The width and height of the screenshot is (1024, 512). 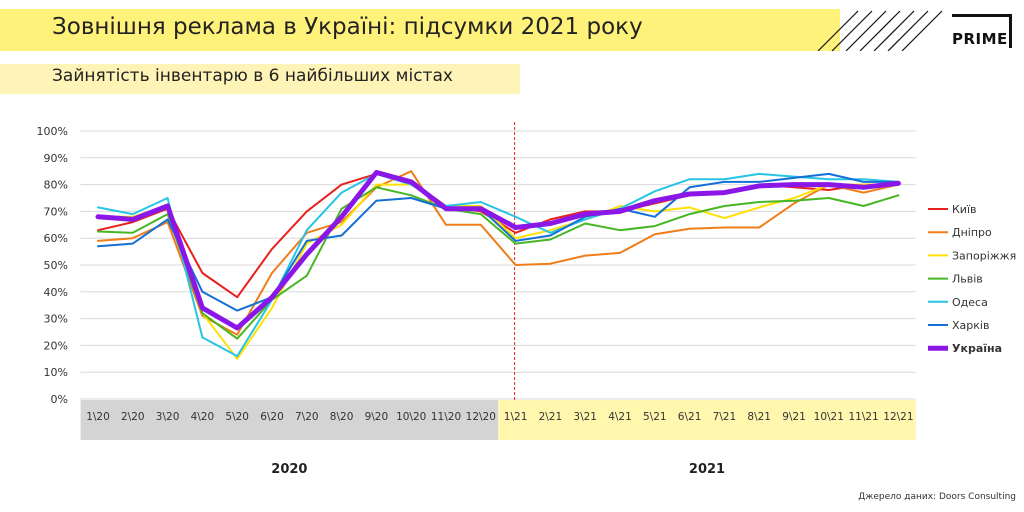 I want to click on x-tick-label: 3\21, so click(x=585, y=417).